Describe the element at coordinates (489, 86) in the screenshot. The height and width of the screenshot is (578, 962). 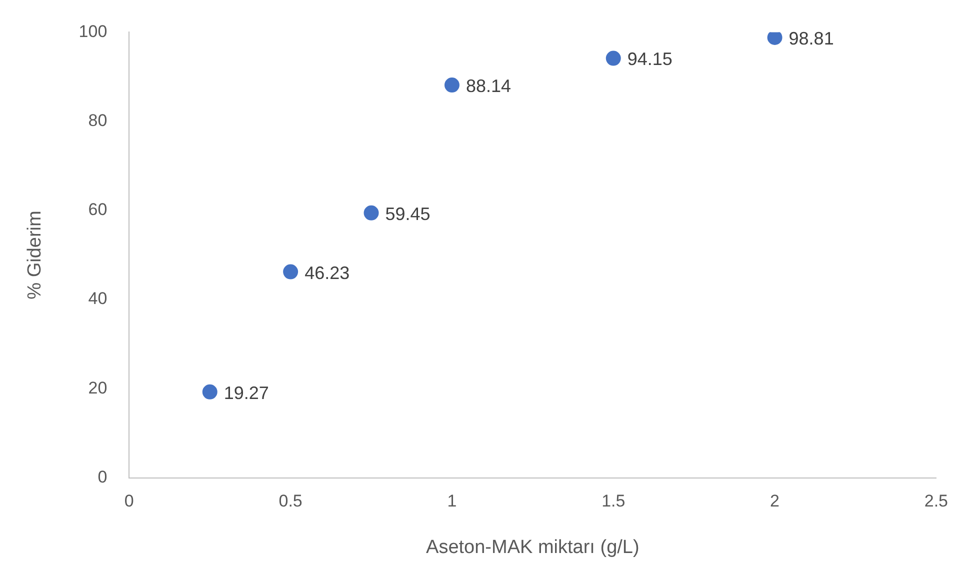
I see `data-label: 88.14` at that location.